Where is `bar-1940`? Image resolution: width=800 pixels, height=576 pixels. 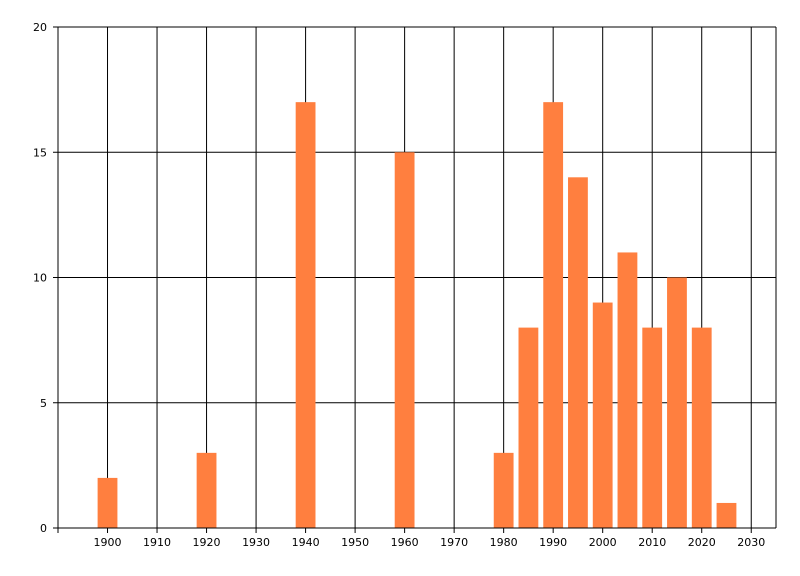 bar-1940 is located at coordinates (305, 315).